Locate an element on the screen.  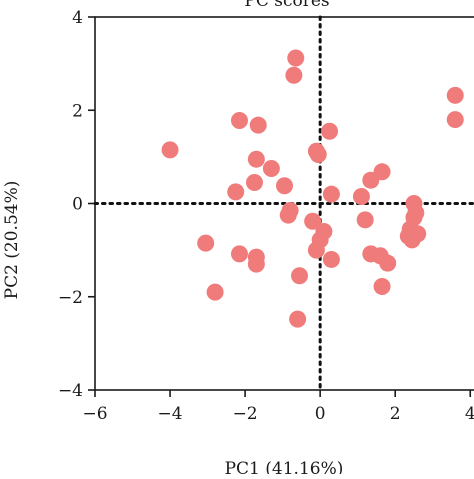
y-tick-label: 4 is located at coordinates (77, 18).